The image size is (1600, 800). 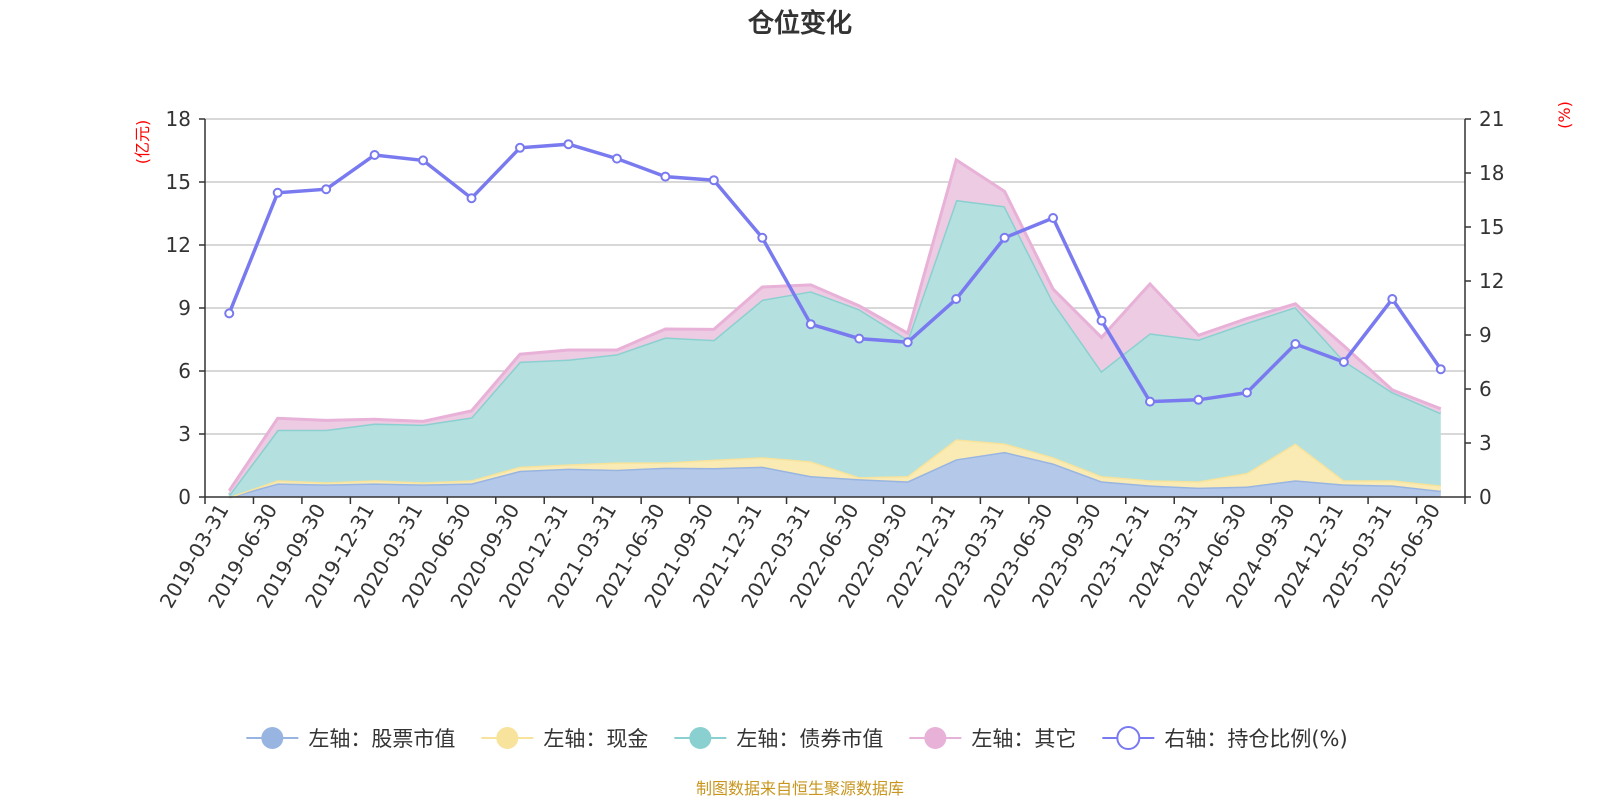 I want to click on left-axis-unit: (亿元), so click(x=142, y=142).